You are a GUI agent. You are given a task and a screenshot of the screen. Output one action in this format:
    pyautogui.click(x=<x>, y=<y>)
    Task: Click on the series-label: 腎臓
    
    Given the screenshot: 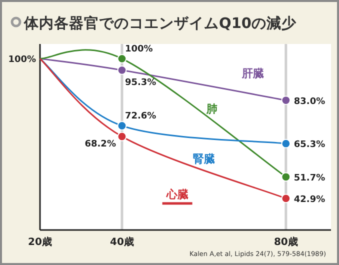 What is the action you would take?
    pyautogui.click(x=203, y=159)
    